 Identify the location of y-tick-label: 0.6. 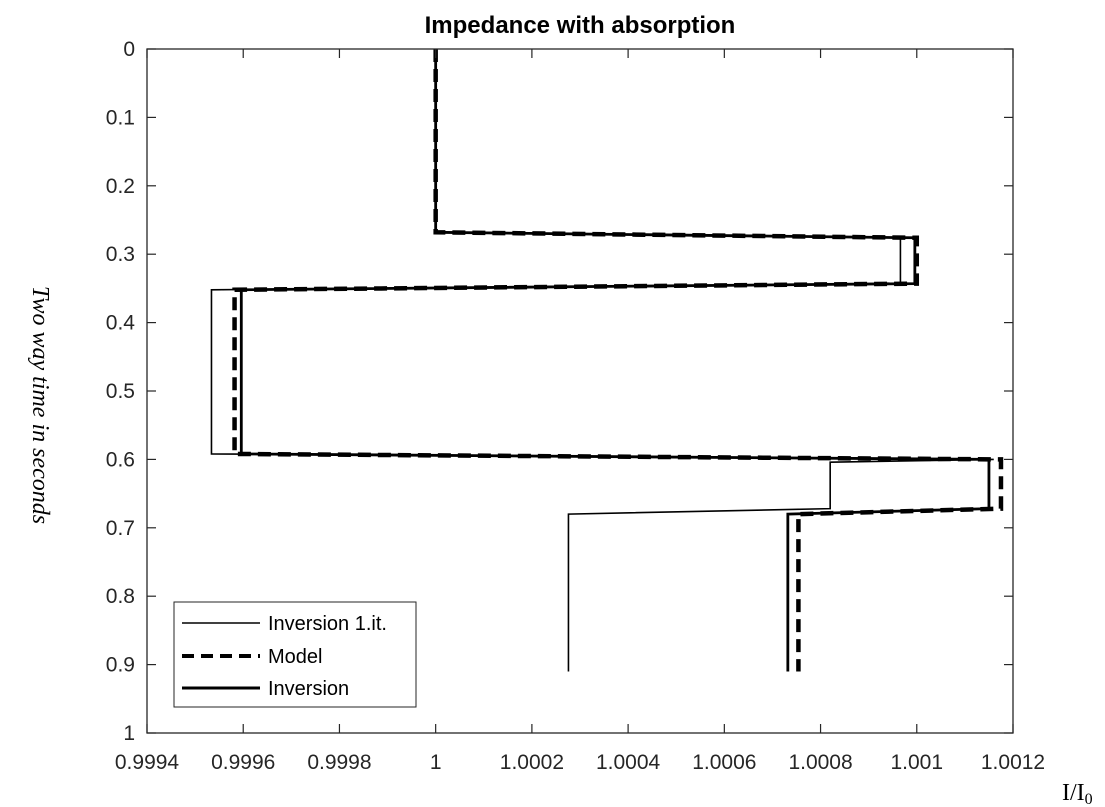
(120, 459).